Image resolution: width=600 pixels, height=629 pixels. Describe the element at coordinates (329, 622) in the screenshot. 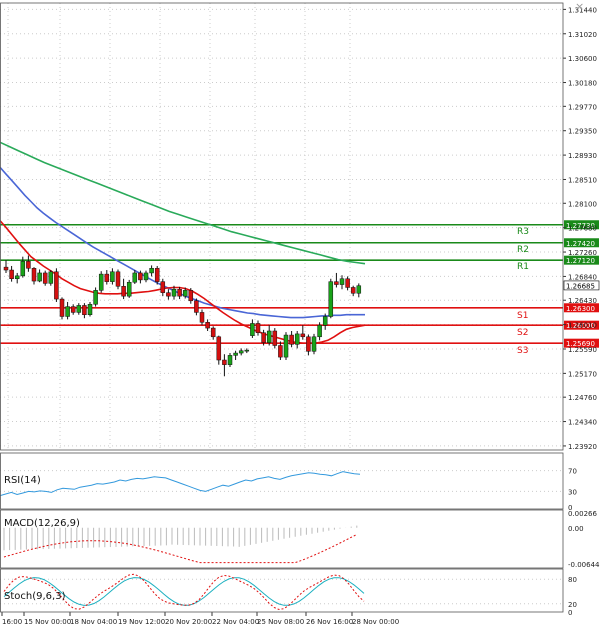

I see `time-tick-label: 26 Nov 16:00` at that location.